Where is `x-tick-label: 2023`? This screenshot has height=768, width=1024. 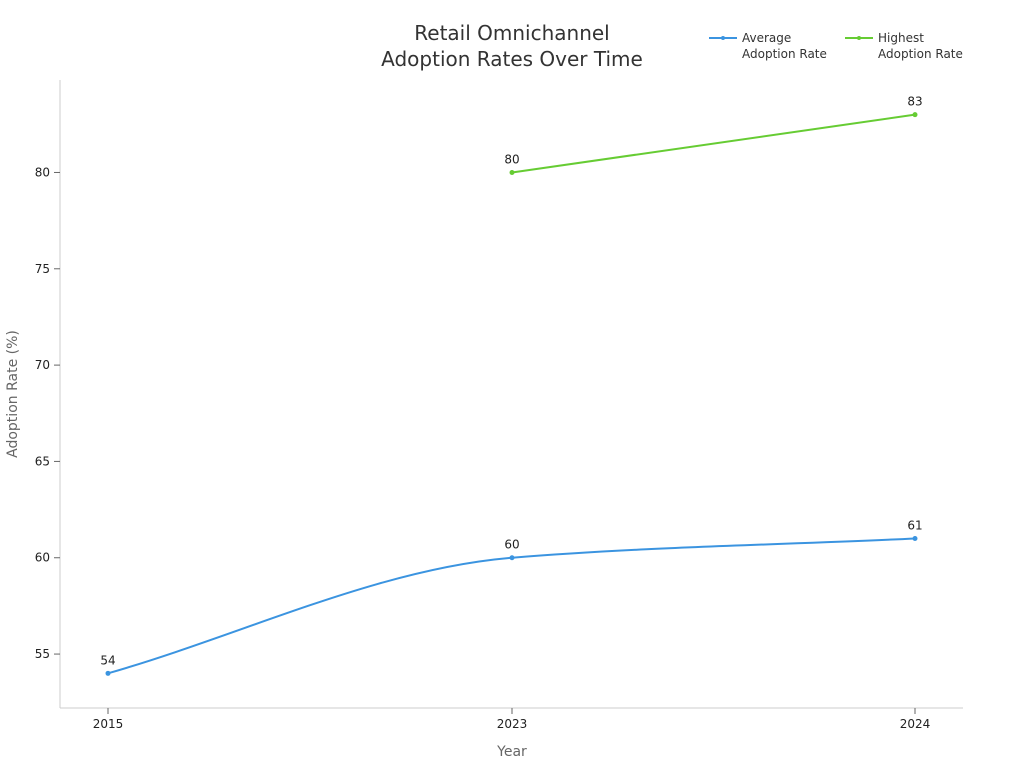 x-tick-label: 2023 is located at coordinates (512, 724).